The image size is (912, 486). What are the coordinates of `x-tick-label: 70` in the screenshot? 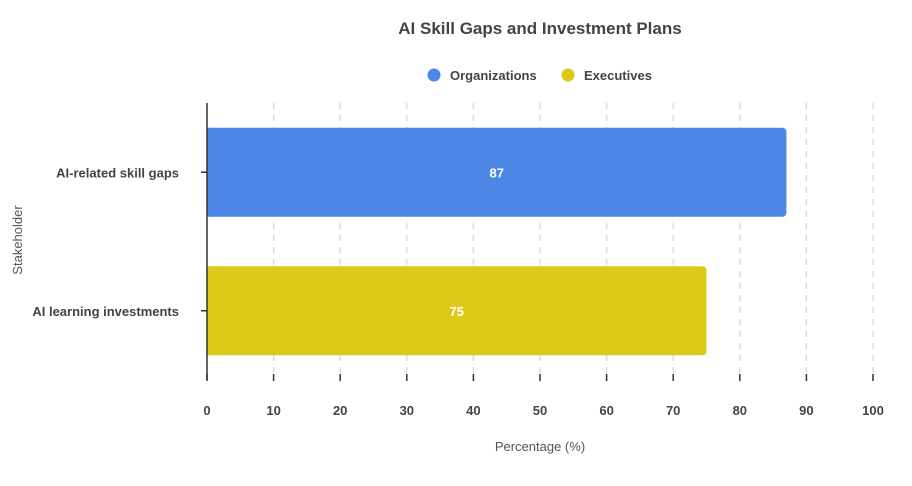 It's located at (673, 410).